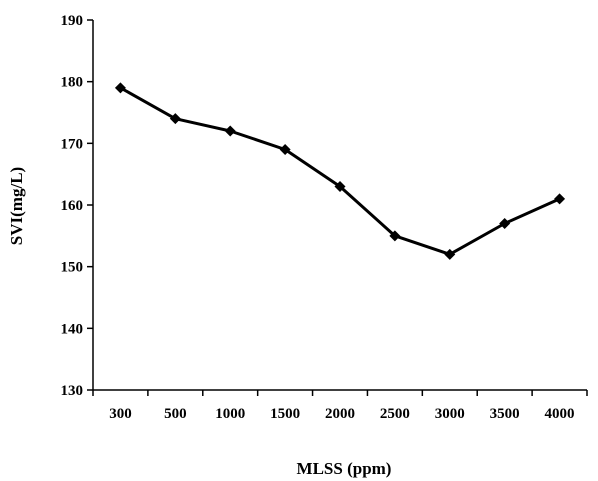 This screenshot has height=481, width=598. What do you see at coordinates (450, 414) in the screenshot?
I see `x-tick-label: 3000` at bounding box center [450, 414].